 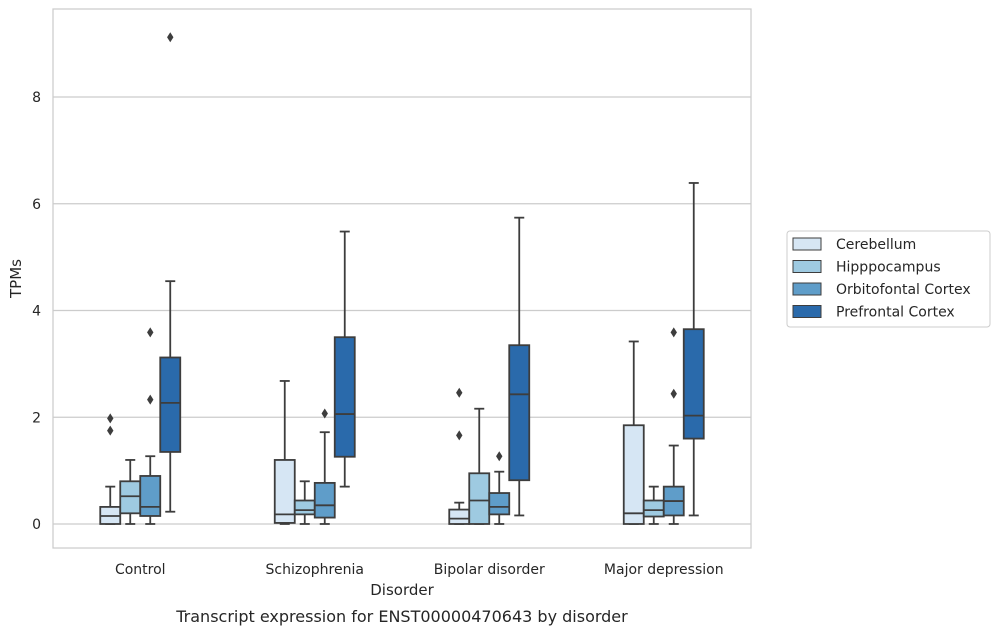 What do you see at coordinates (664, 570) in the screenshot?
I see `x-tick-label: Major depression` at bounding box center [664, 570].